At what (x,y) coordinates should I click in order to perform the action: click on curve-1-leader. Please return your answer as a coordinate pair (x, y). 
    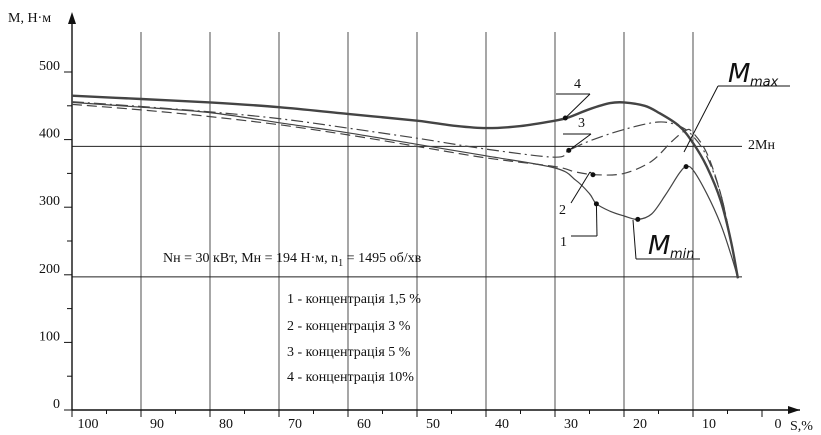
    Looking at the image, I should click on (596, 220).